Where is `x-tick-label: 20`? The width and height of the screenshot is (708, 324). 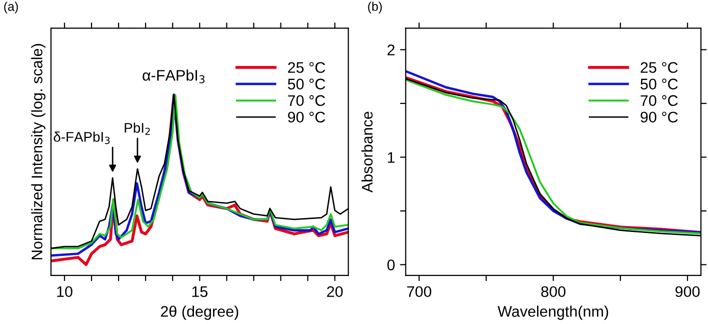
x-tick-label: 20 is located at coordinates (335, 292).